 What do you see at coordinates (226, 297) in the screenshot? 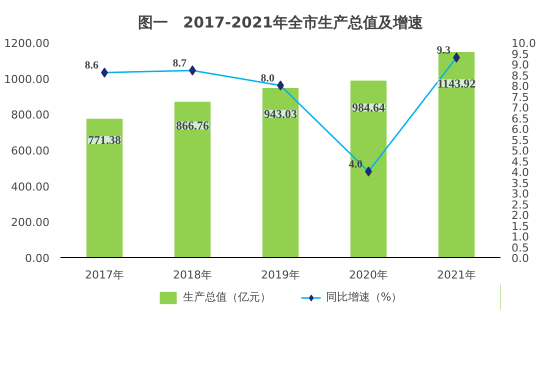
I see `legend-label: 生产总值（亿元）` at bounding box center [226, 297].